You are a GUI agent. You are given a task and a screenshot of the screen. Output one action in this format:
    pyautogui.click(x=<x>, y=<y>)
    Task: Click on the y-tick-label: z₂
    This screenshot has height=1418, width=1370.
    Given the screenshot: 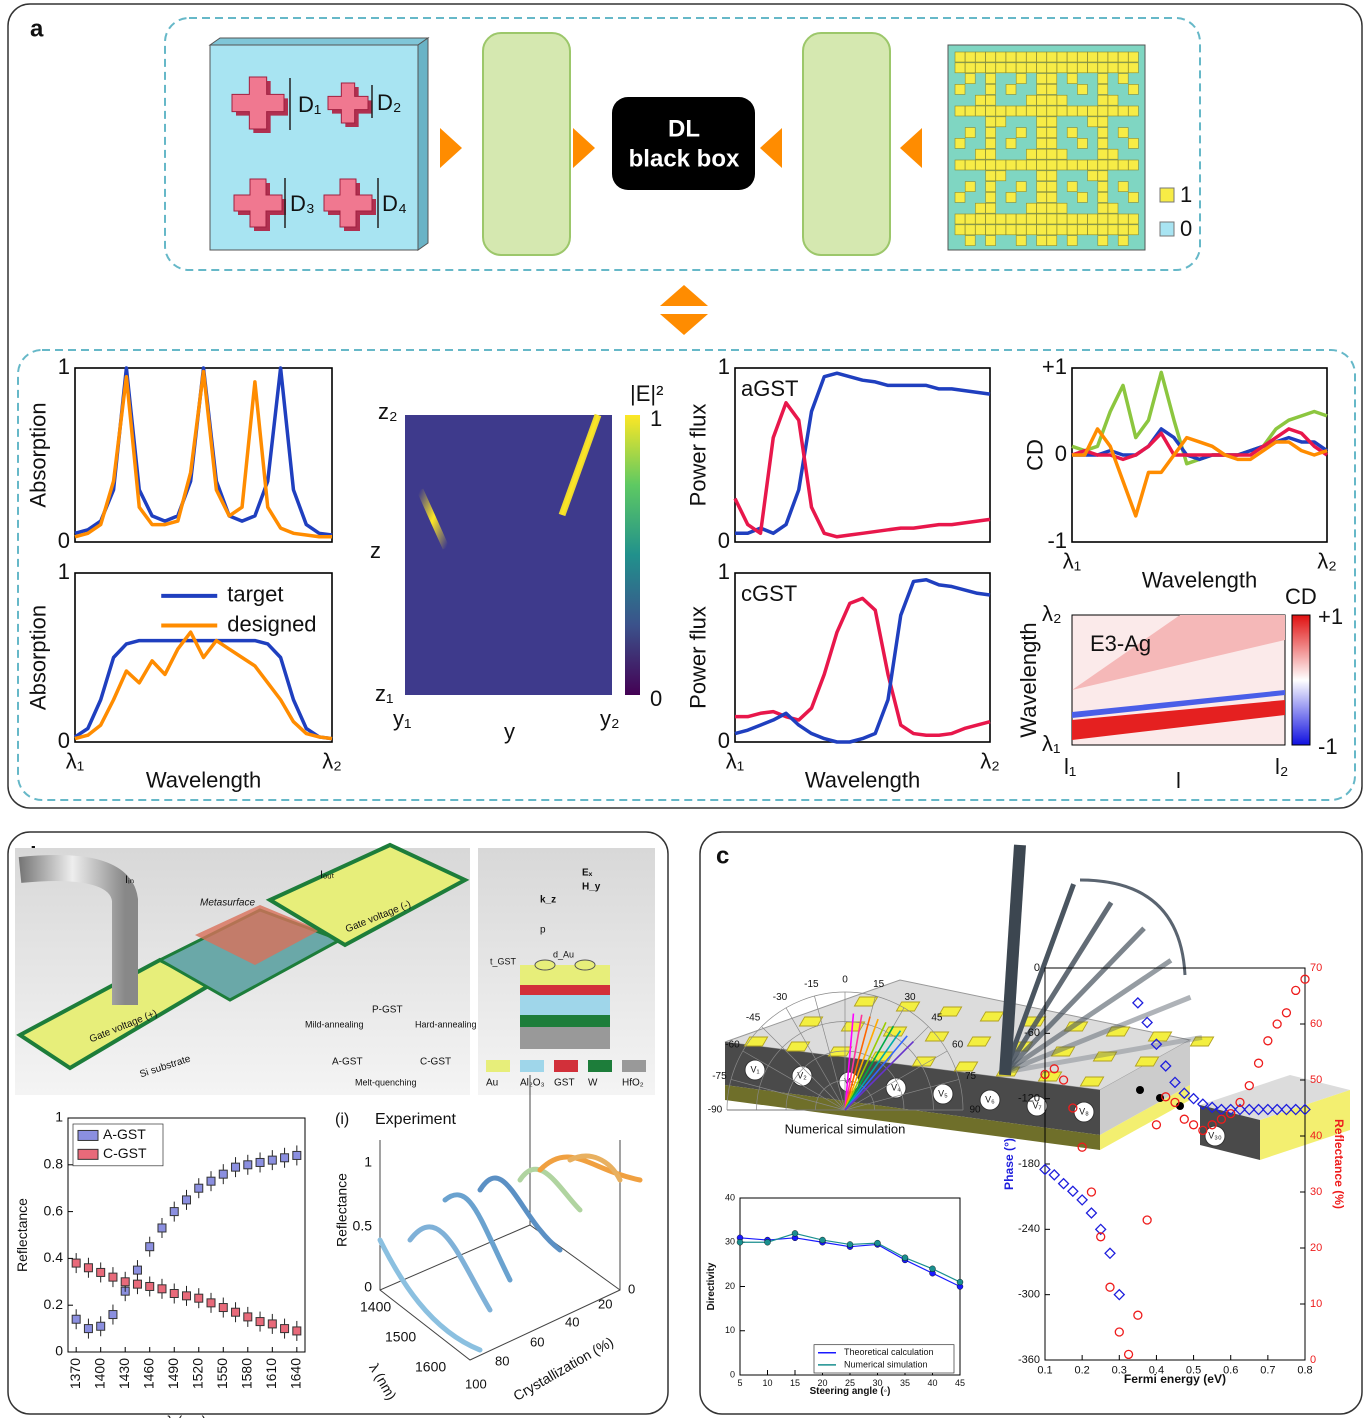 What is the action you would take?
    pyautogui.click(x=388, y=411)
    